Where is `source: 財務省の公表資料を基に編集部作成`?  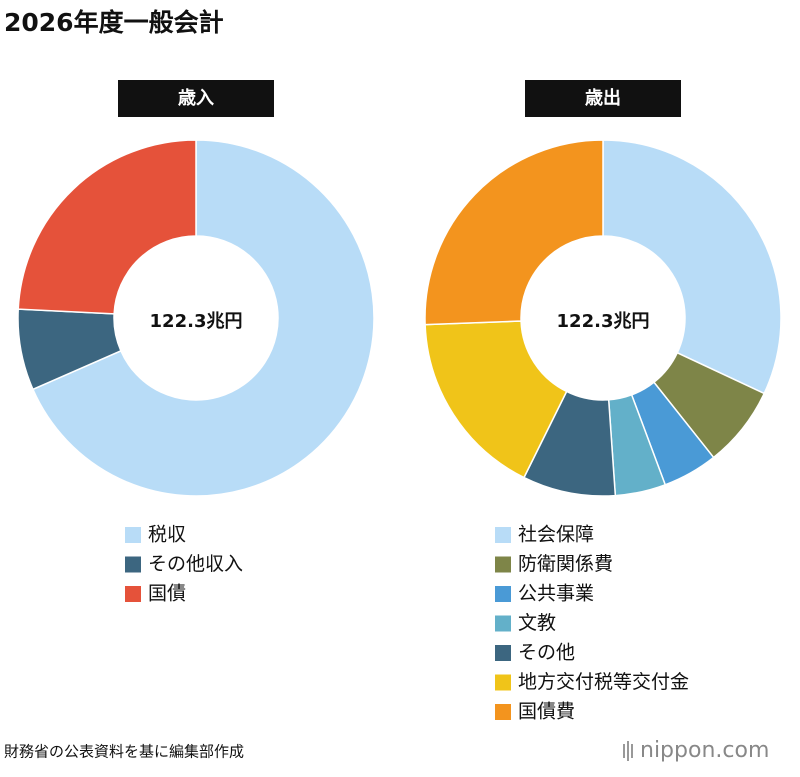
source: 財務省の公表資料を基に編集部作成 is located at coordinates (124, 752).